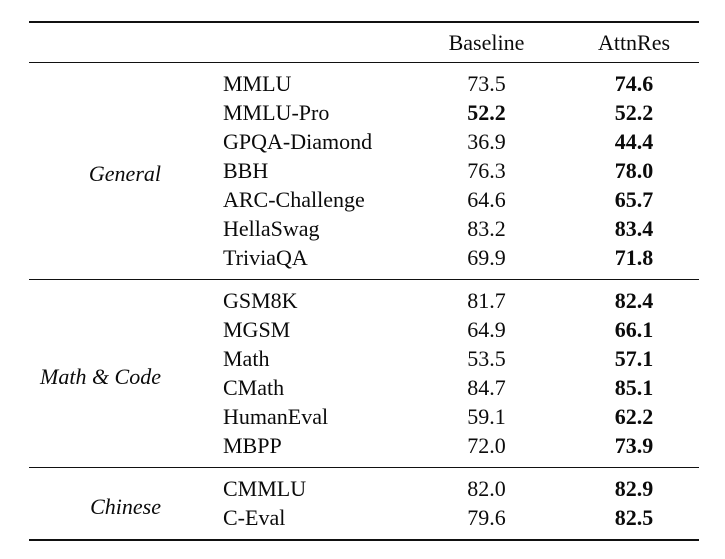  I want to click on benchmark-name: BBH, so click(246, 170).